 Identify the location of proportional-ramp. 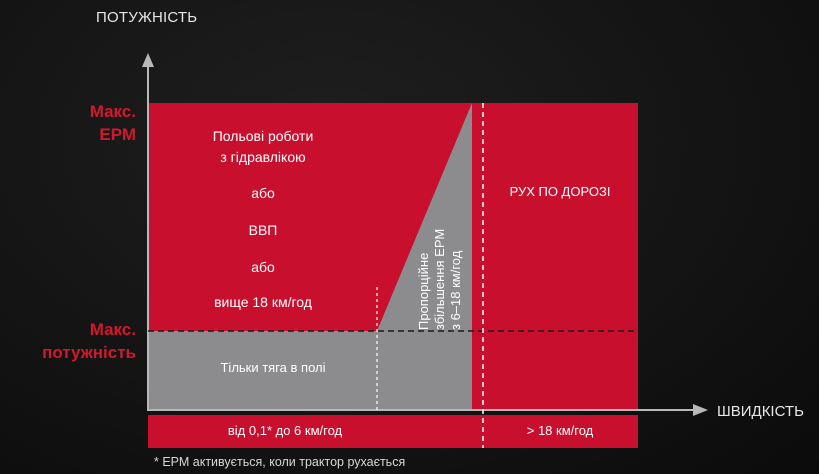
(424, 256).